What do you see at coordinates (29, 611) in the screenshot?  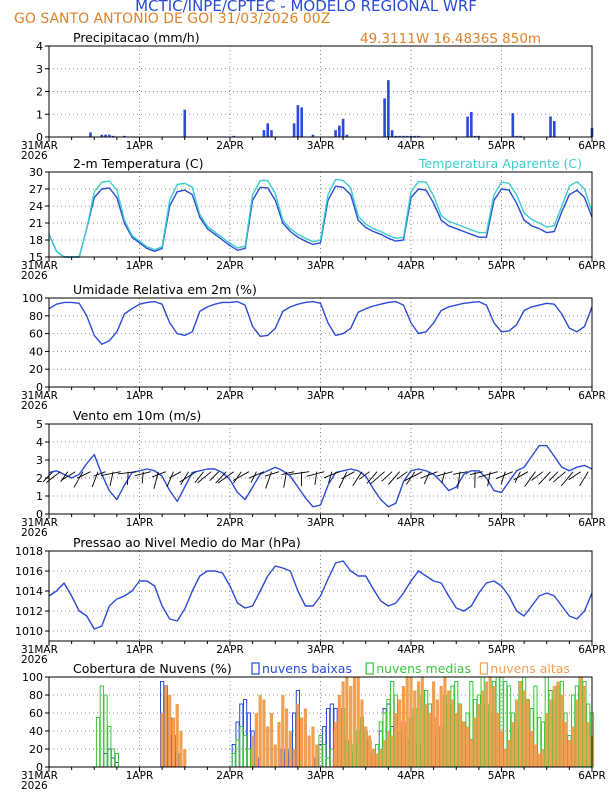 I see `pressure-ytick-label: 1012` at bounding box center [29, 611].